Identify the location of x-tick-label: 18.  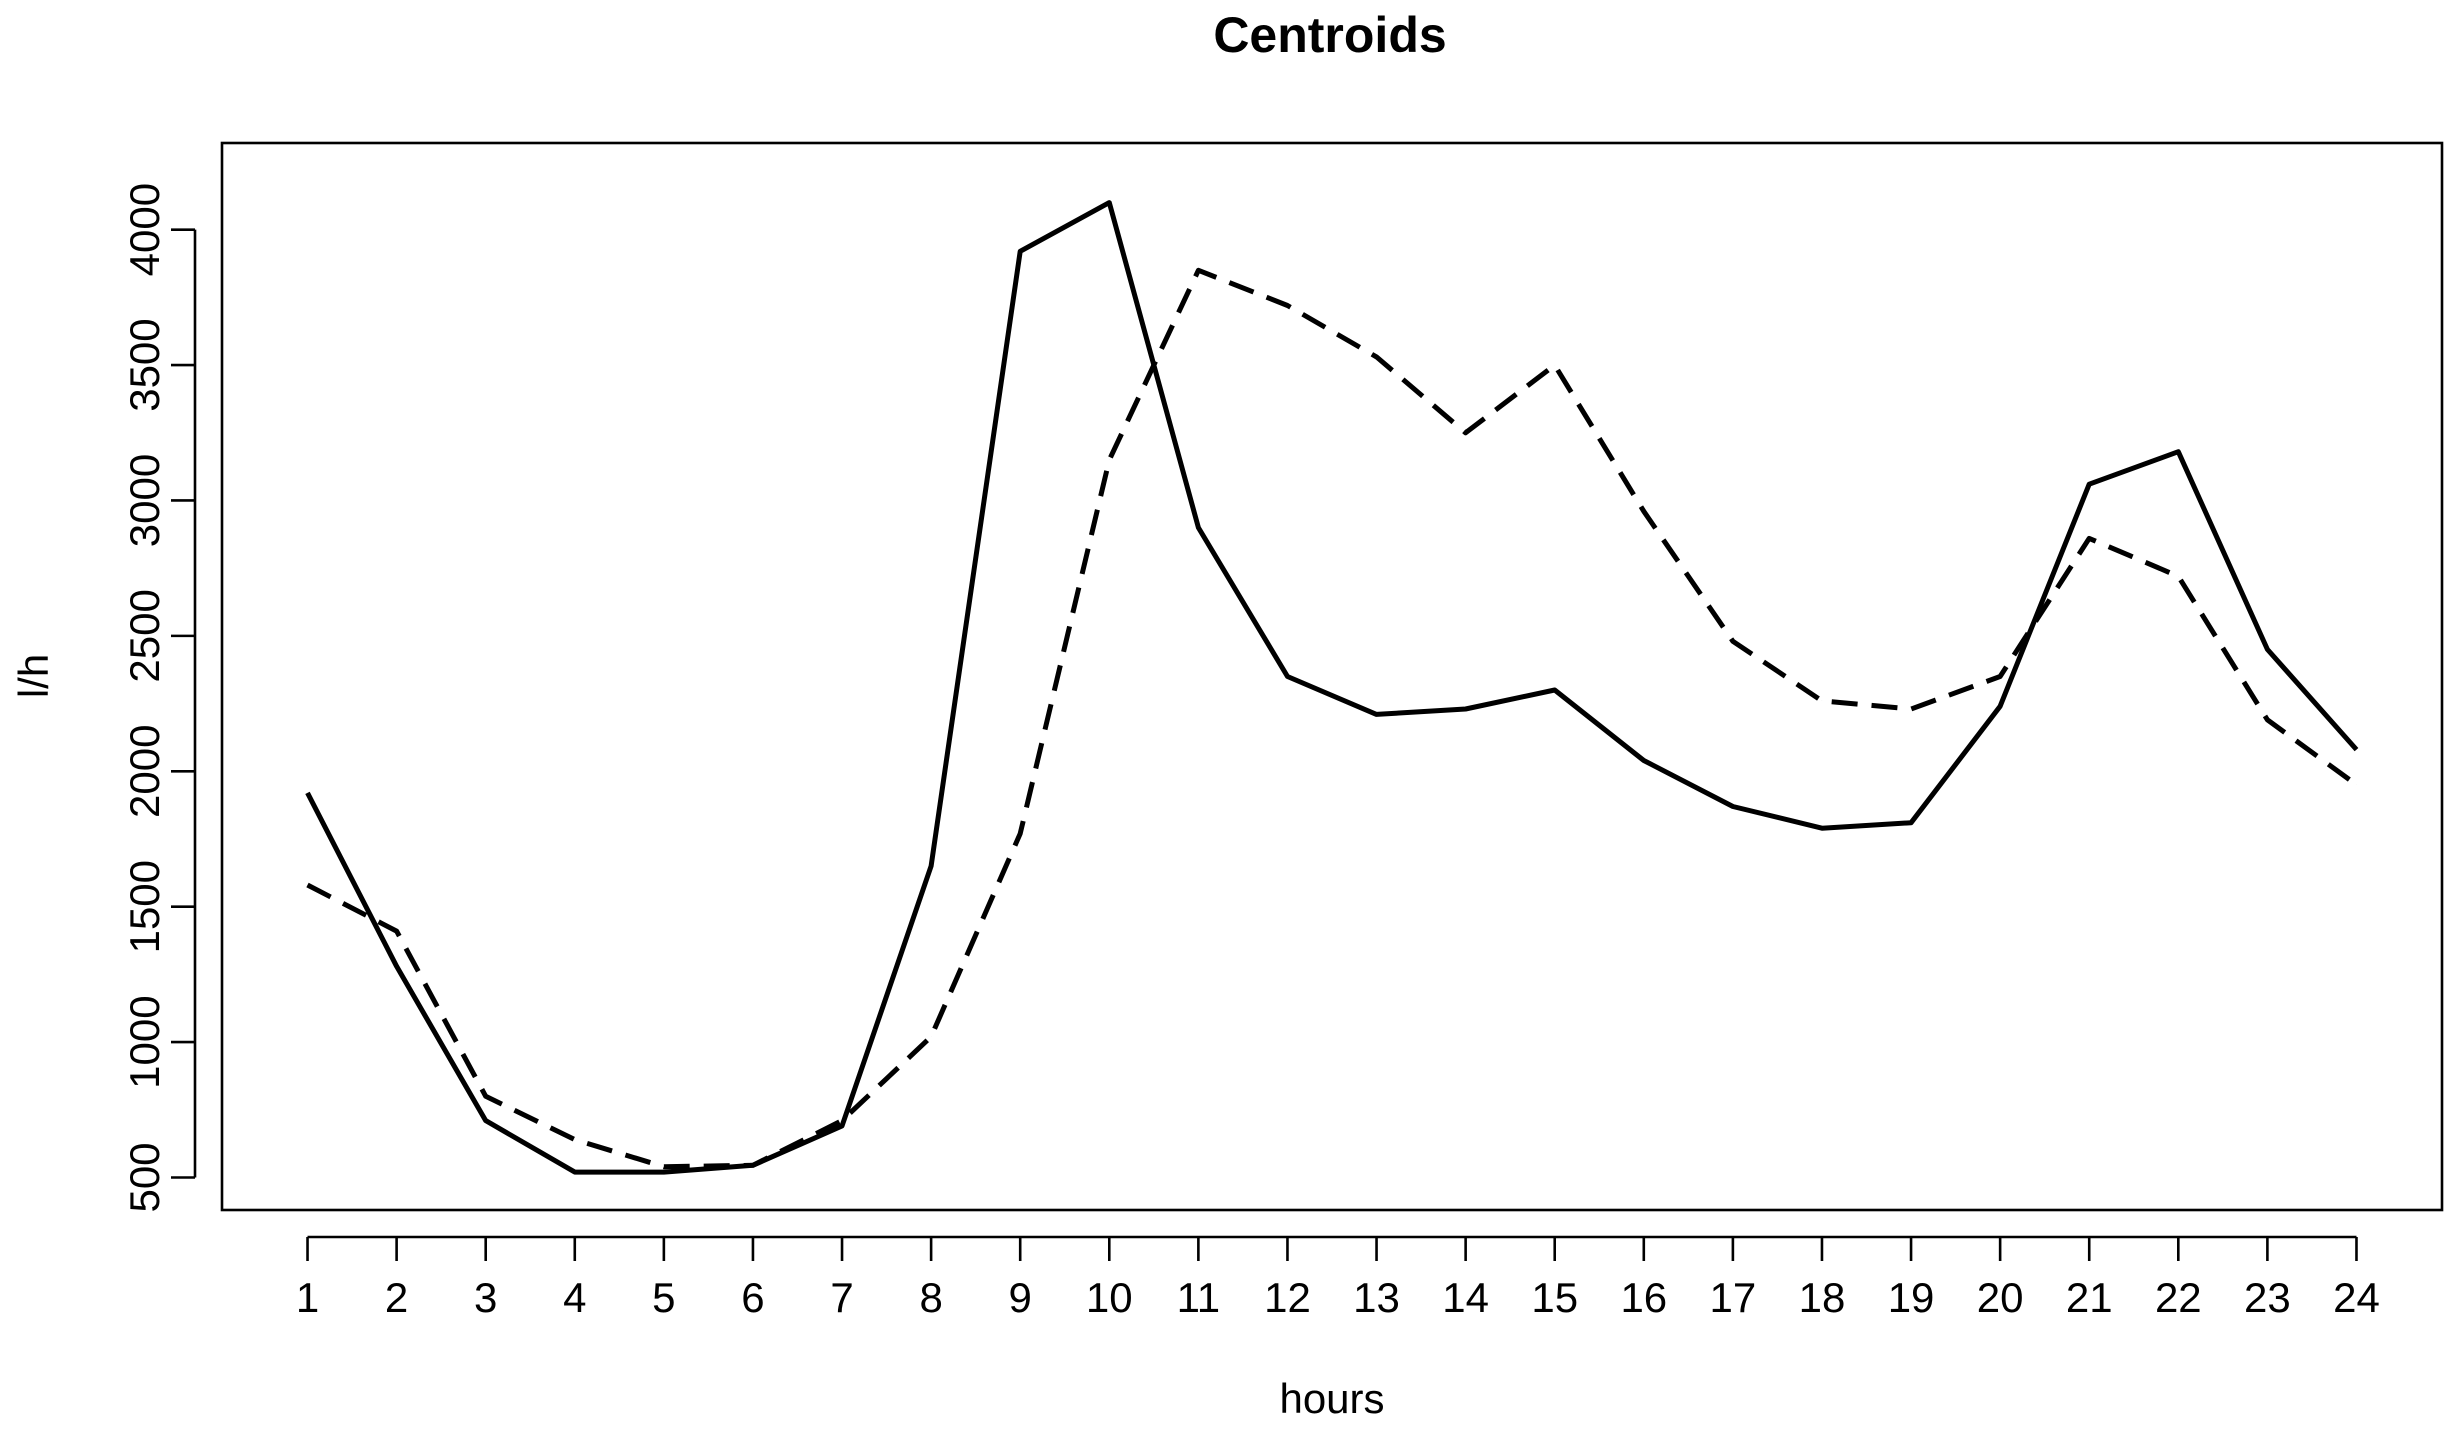
(1822, 1297).